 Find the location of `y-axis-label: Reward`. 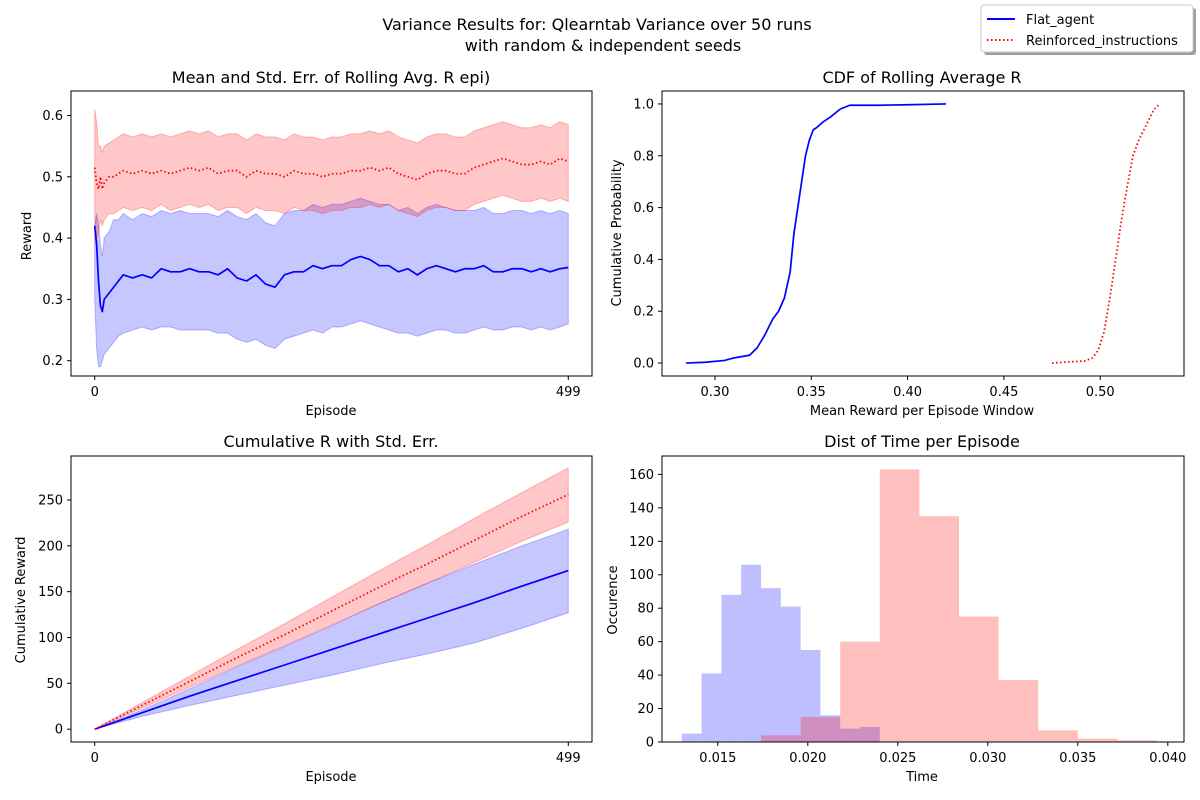

y-axis-label: Reward is located at coordinates (27, 236).